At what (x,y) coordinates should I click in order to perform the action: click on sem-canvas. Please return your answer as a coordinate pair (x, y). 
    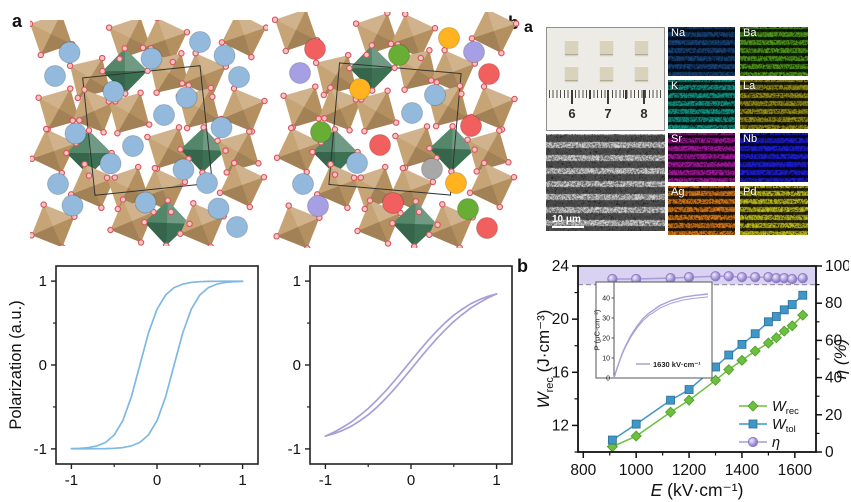
    Looking at the image, I should click on (605, 182).